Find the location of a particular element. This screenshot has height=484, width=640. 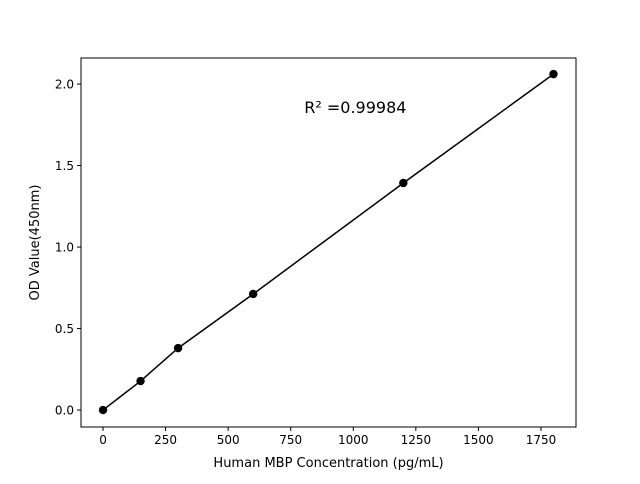

y-axis-label: OD Value(450nm) is located at coordinates (35, 243).